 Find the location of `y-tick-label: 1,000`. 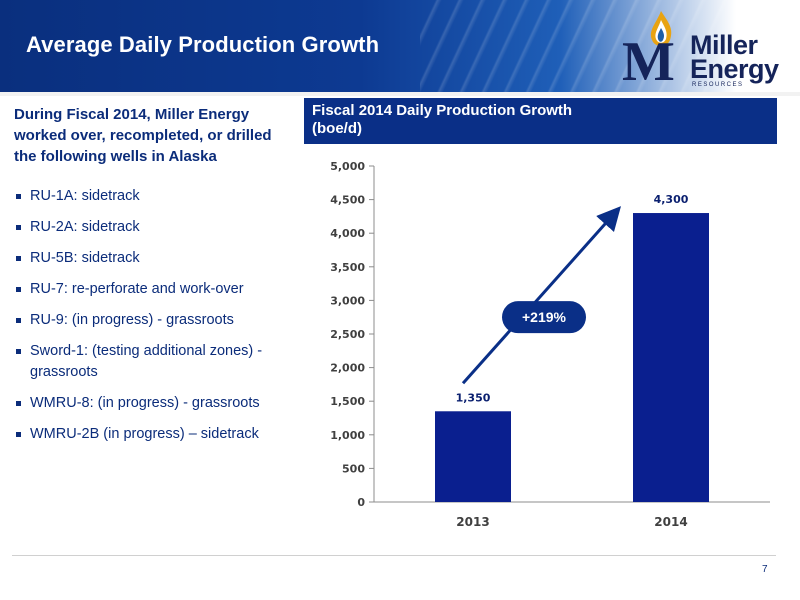

y-tick-label: 1,000 is located at coordinates (347, 435).